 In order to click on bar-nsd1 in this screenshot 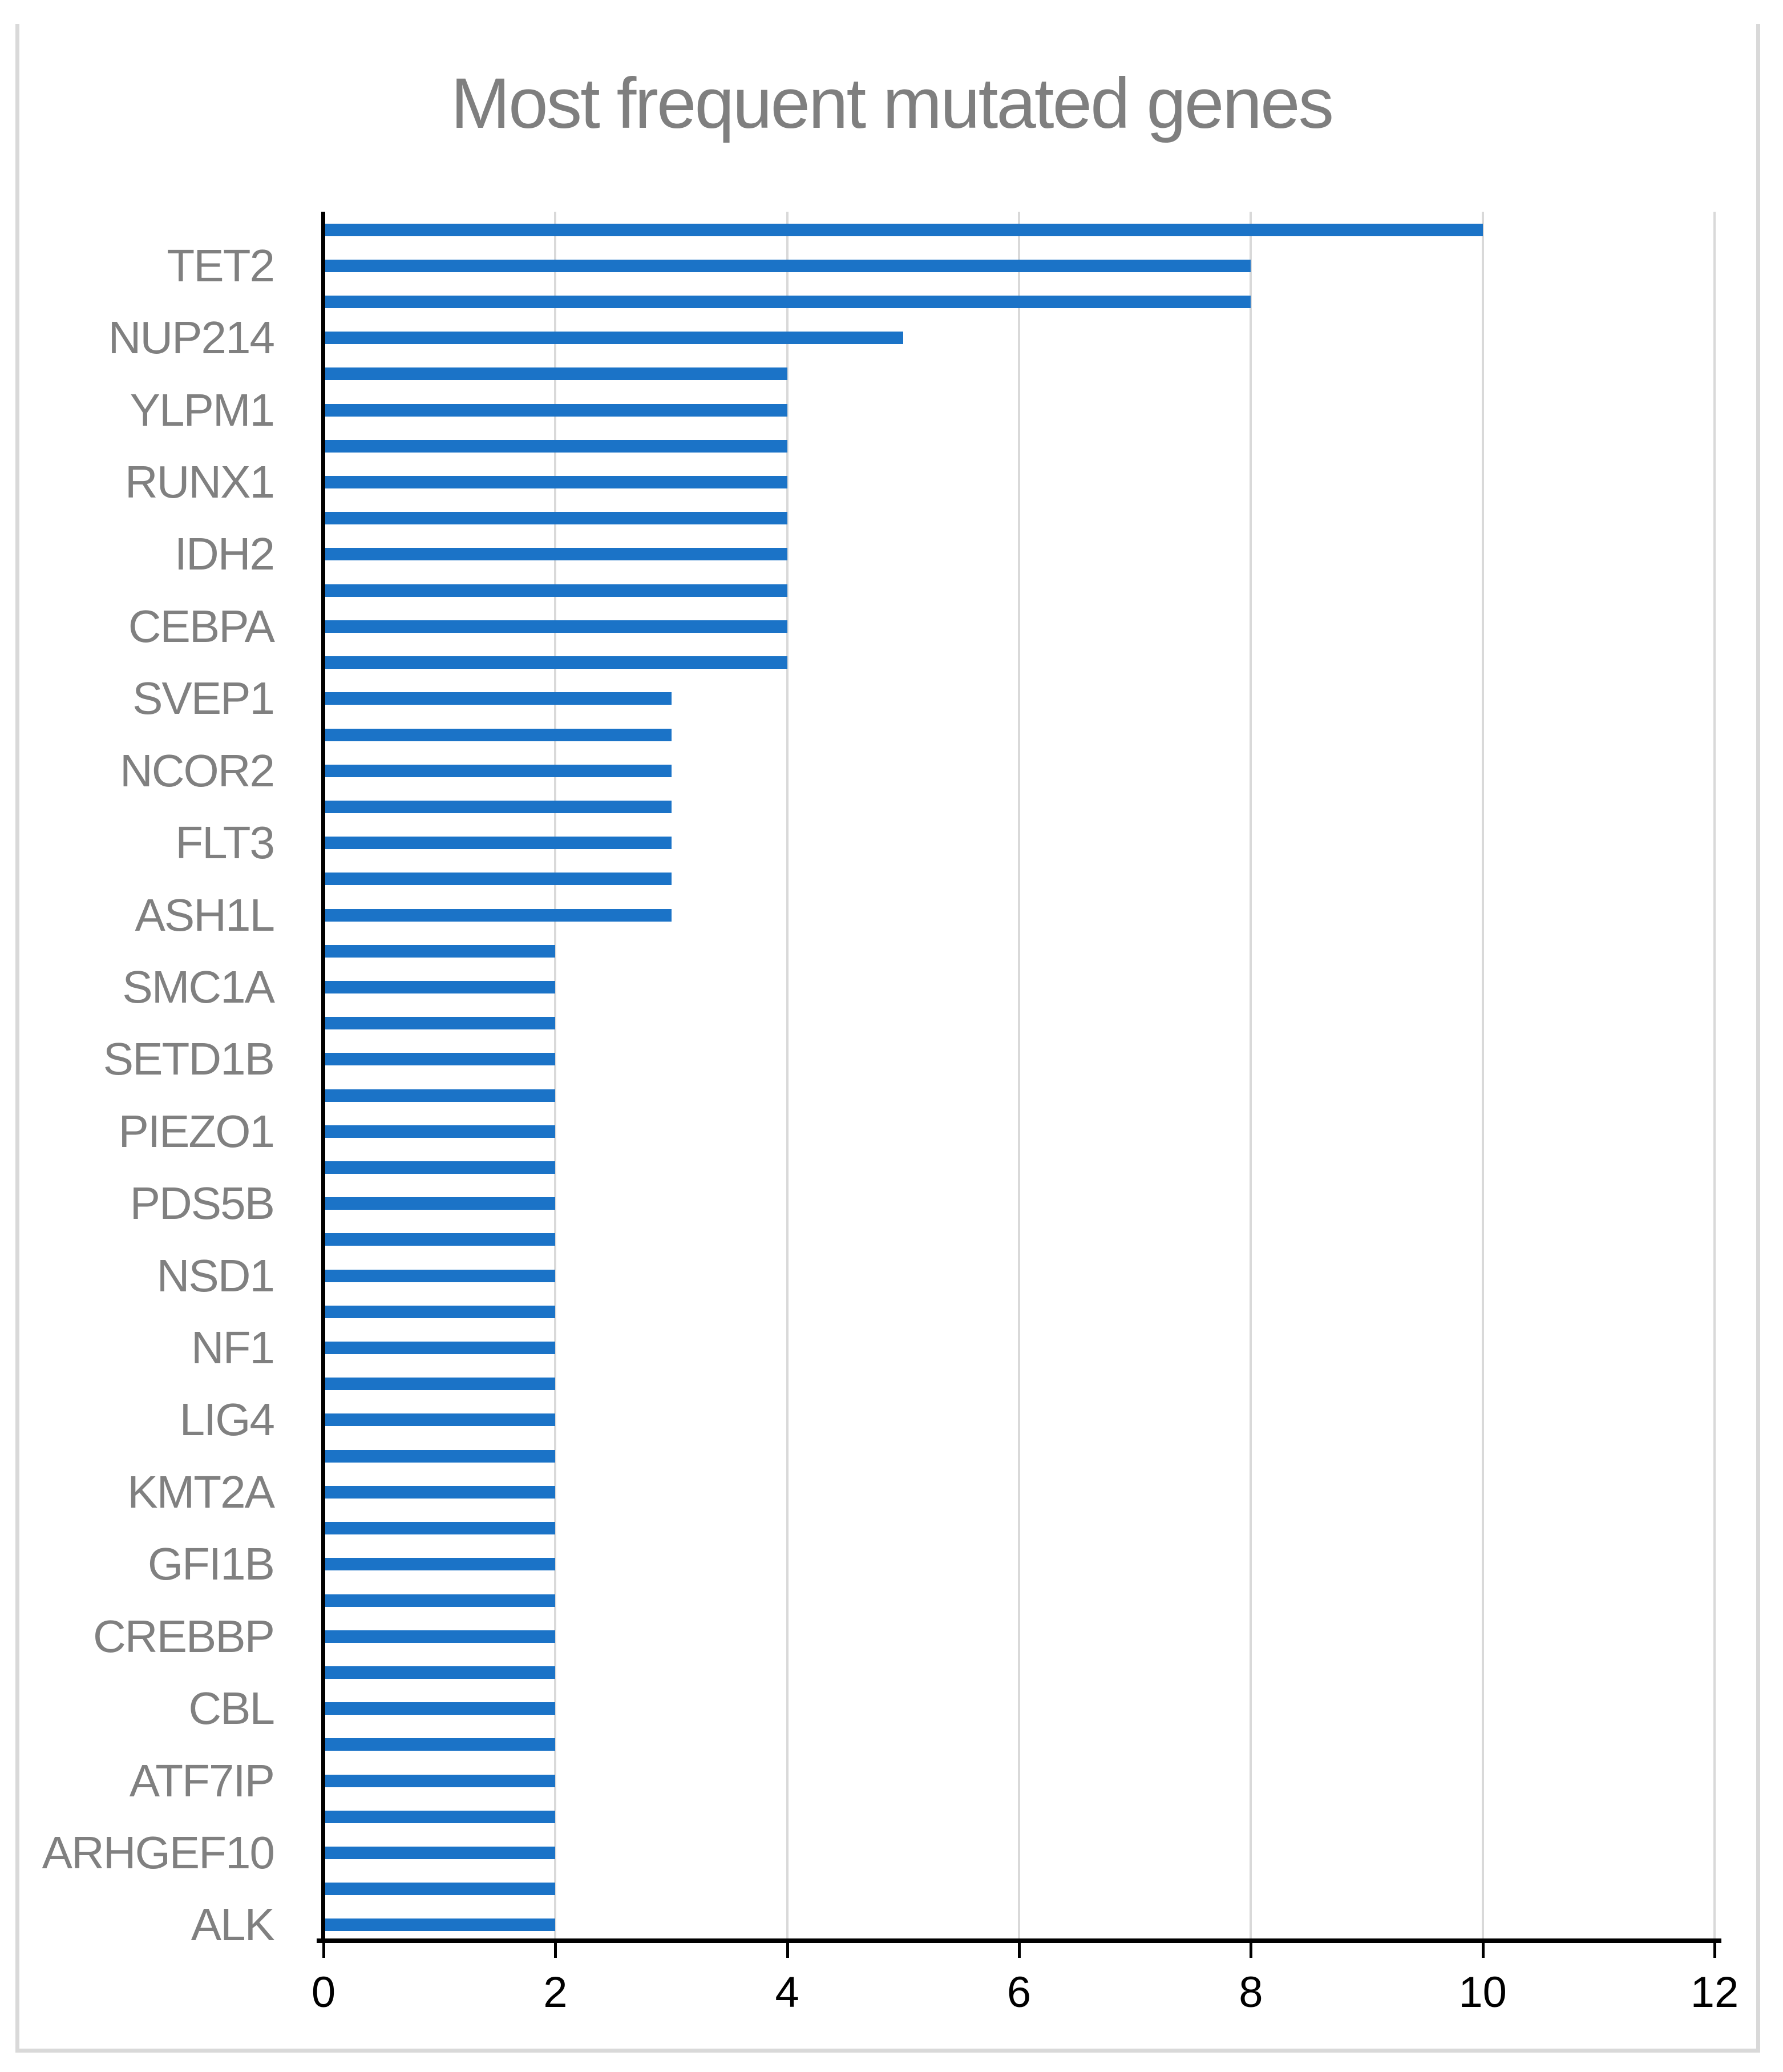, I will do `click(440, 1275)`.